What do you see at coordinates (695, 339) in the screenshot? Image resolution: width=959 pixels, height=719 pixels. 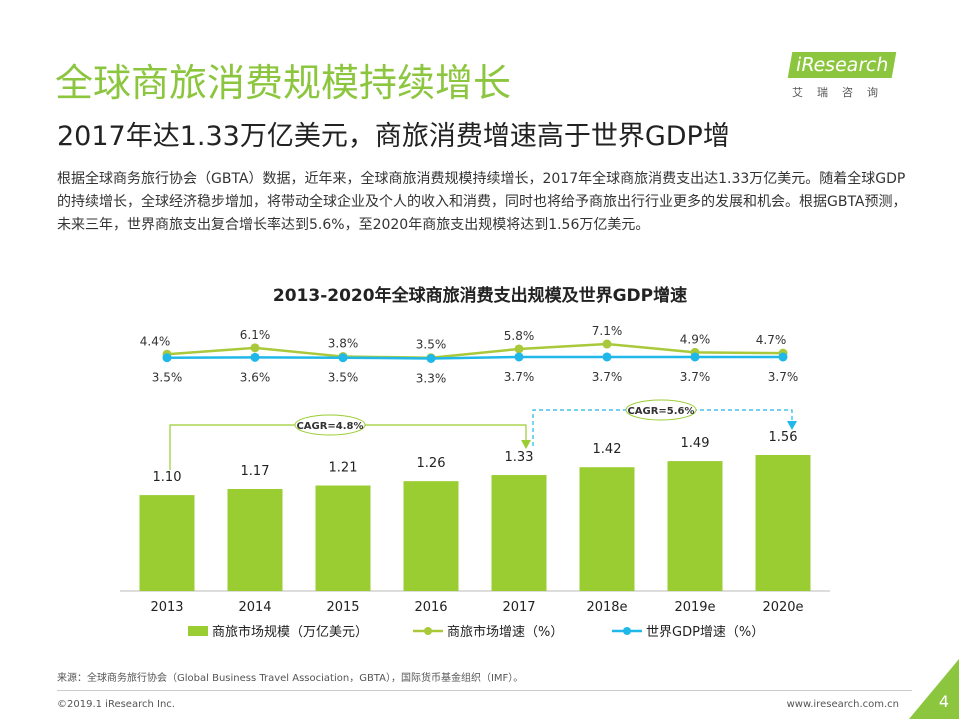 I see `line-value-label: 4.9%` at bounding box center [695, 339].